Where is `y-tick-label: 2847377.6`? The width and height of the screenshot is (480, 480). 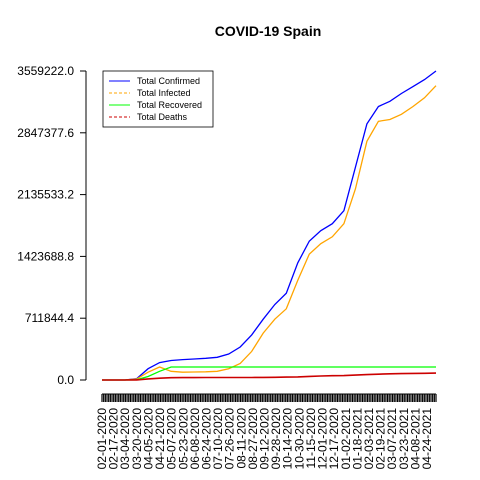
y-tick-label: 2847377.6 is located at coordinates (45, 133).